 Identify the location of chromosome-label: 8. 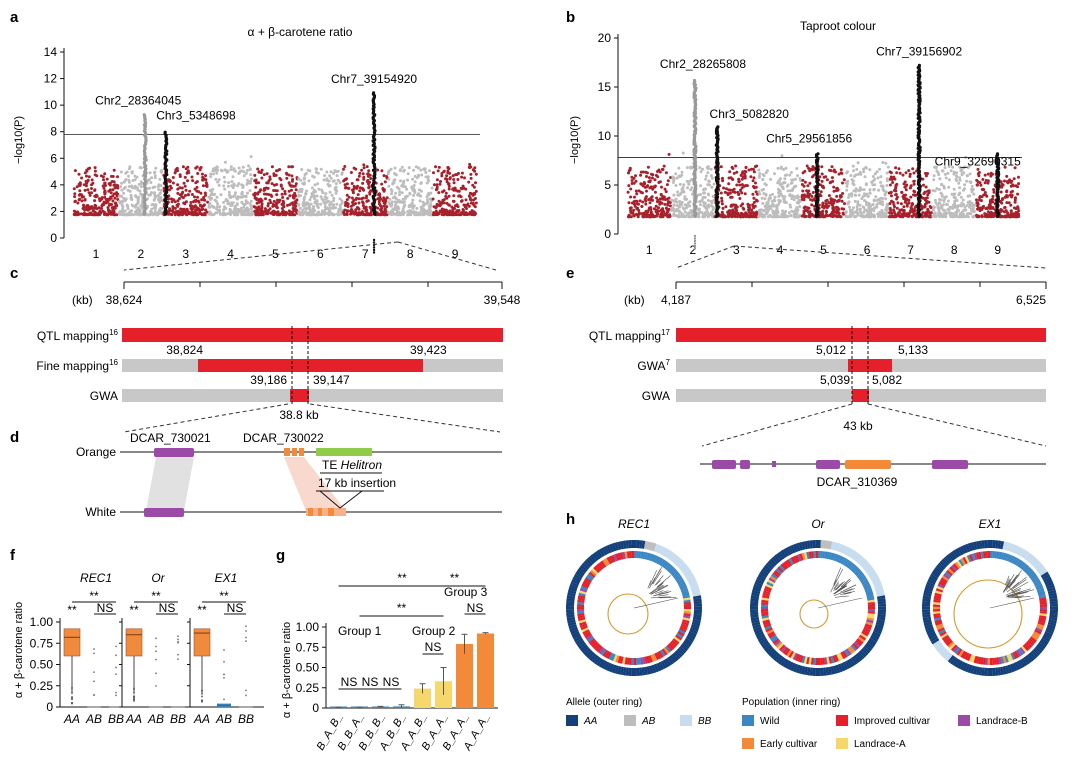
(410, 254).